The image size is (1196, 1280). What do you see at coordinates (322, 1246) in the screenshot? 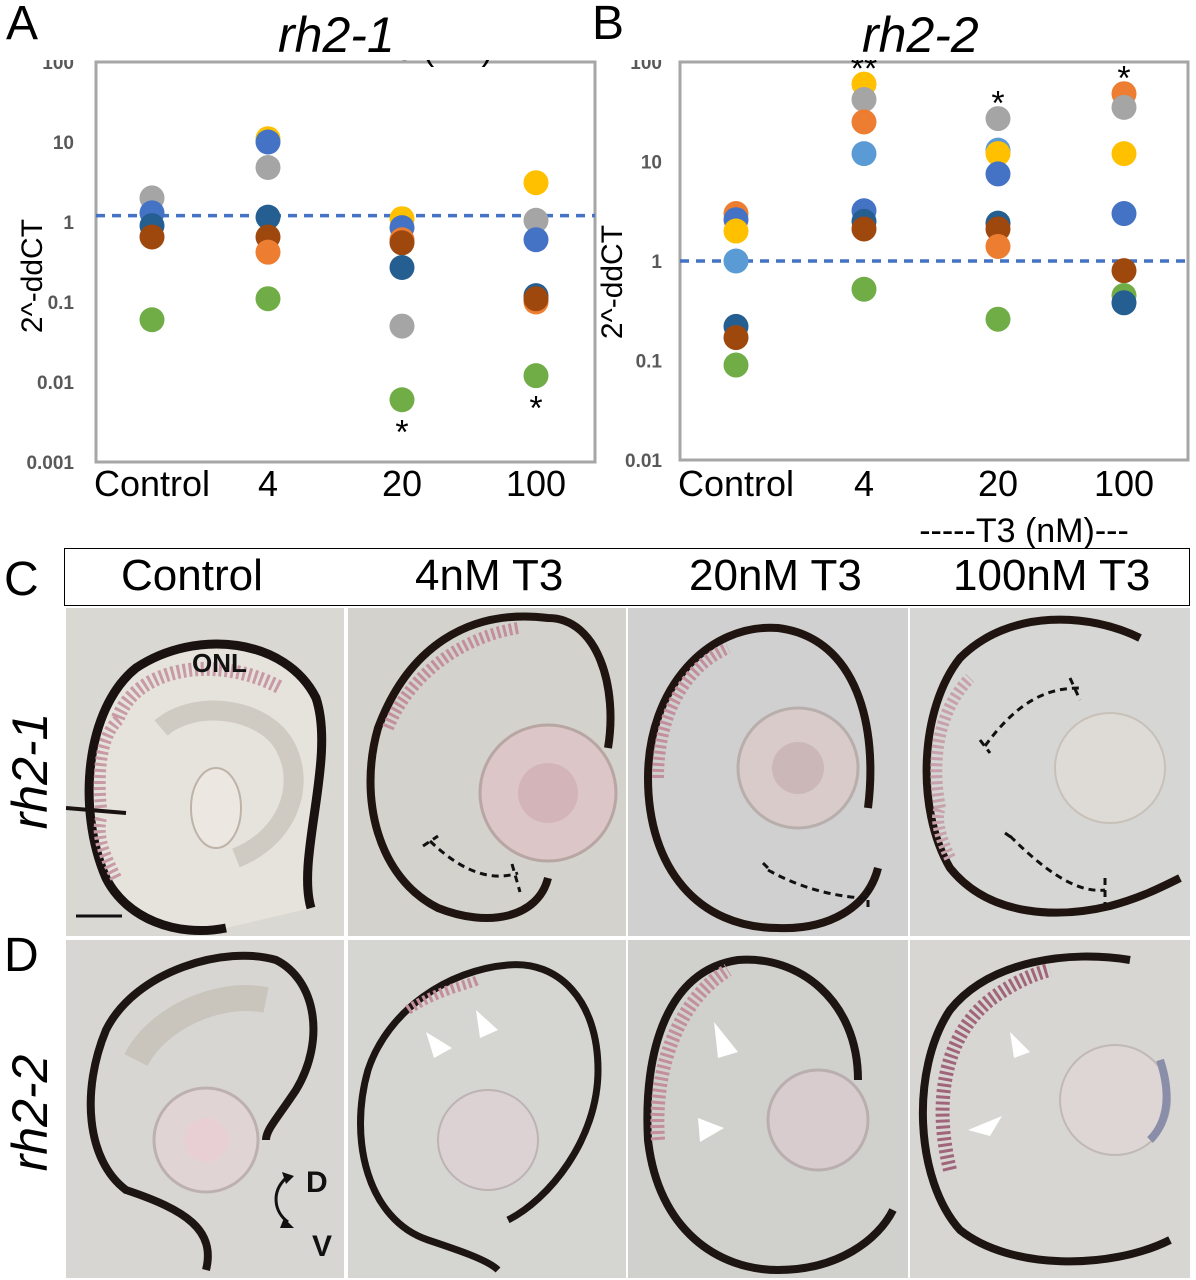
I see `orientation-ventral-label: V` at bounding box center [322, 1246].